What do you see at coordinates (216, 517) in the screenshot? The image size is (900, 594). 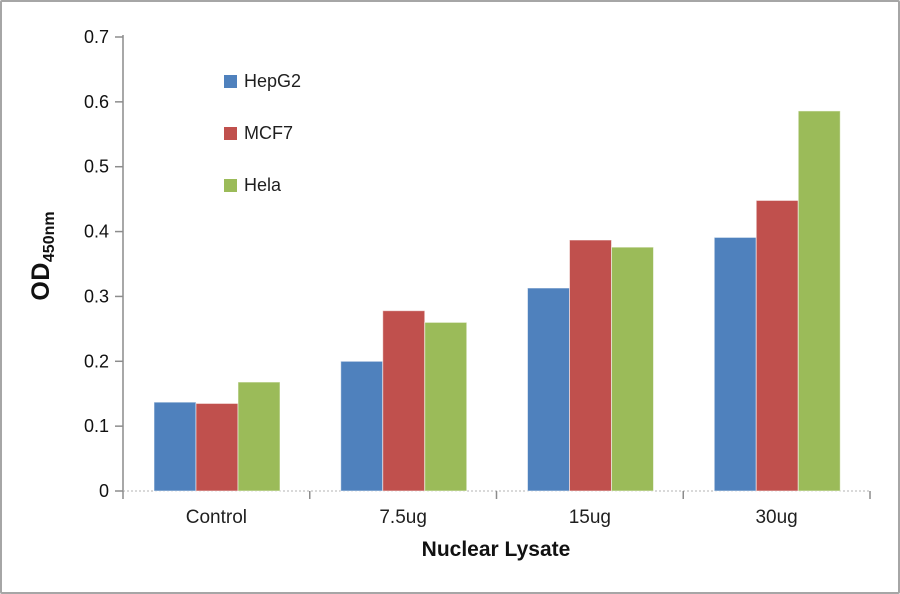 I see `x-category-label: Control` at bounding box center [216, 517].